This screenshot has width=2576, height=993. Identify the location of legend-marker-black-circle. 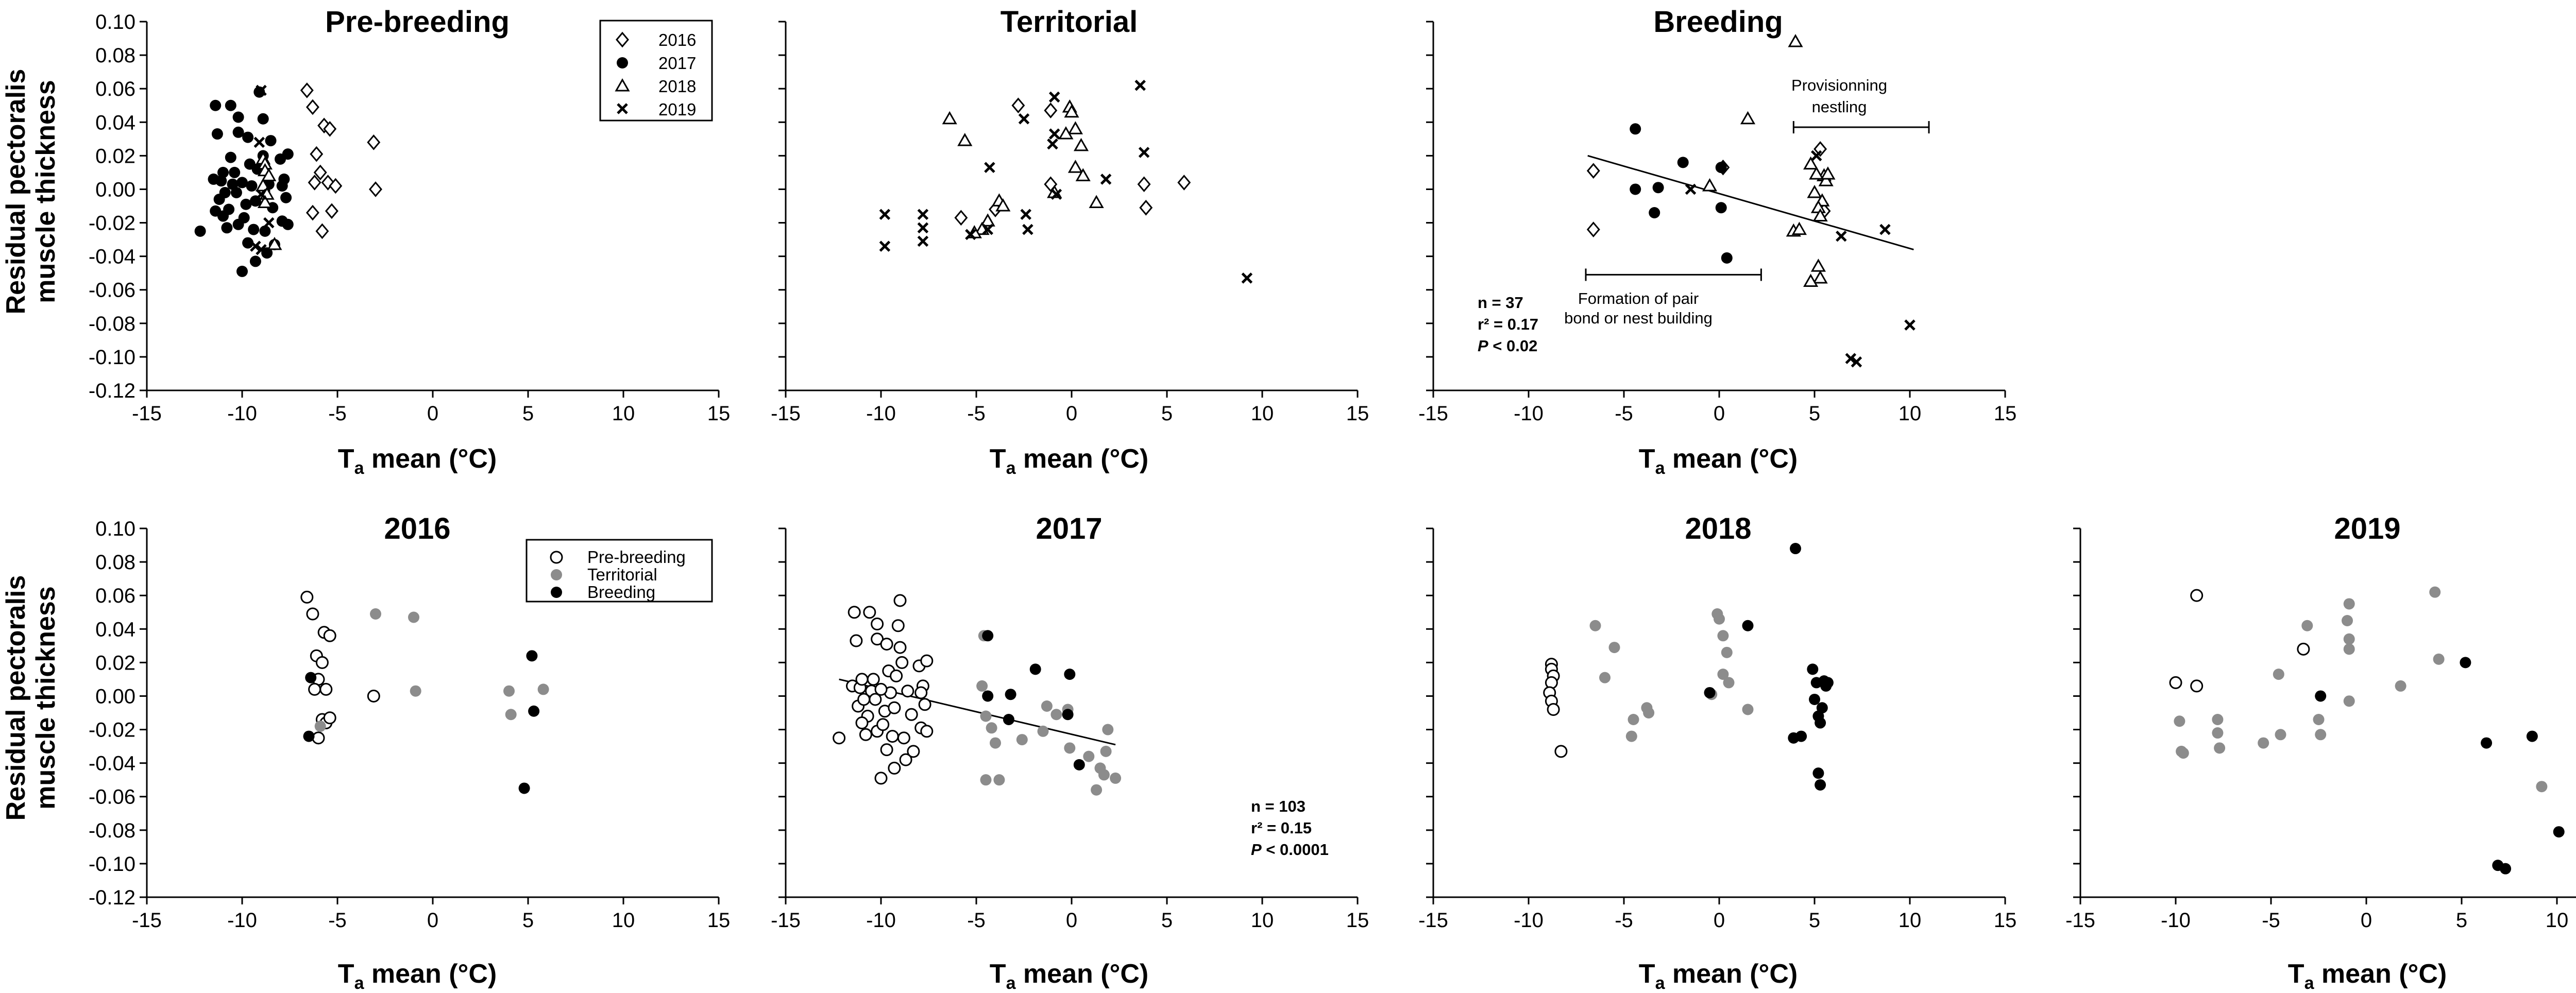
(556, 592).